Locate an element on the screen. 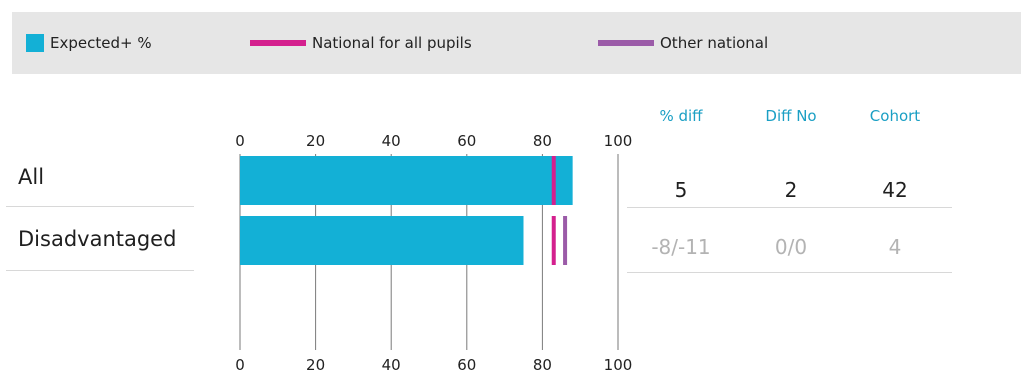 The image size is (1033, 374). legend-item-other-national: Other national is located at coordinates (683, 43).